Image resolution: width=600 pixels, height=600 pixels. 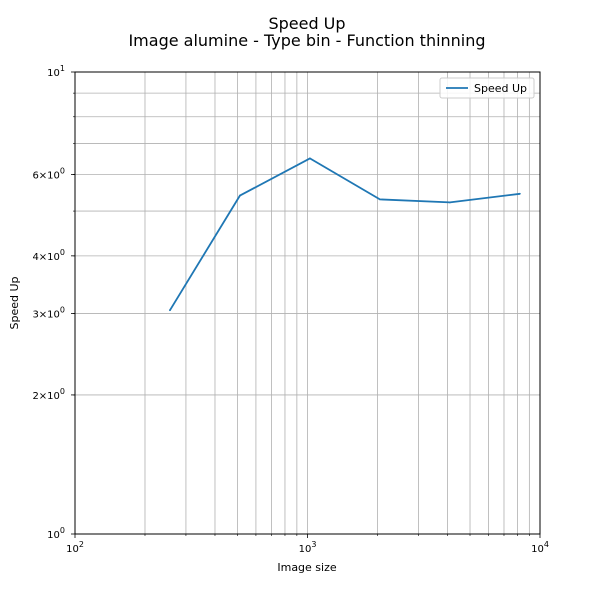 What do you see at coordinates (48, 394) in the screenshot?
I see `y-tick-label: 2×100` at bounding box center [48, 394].